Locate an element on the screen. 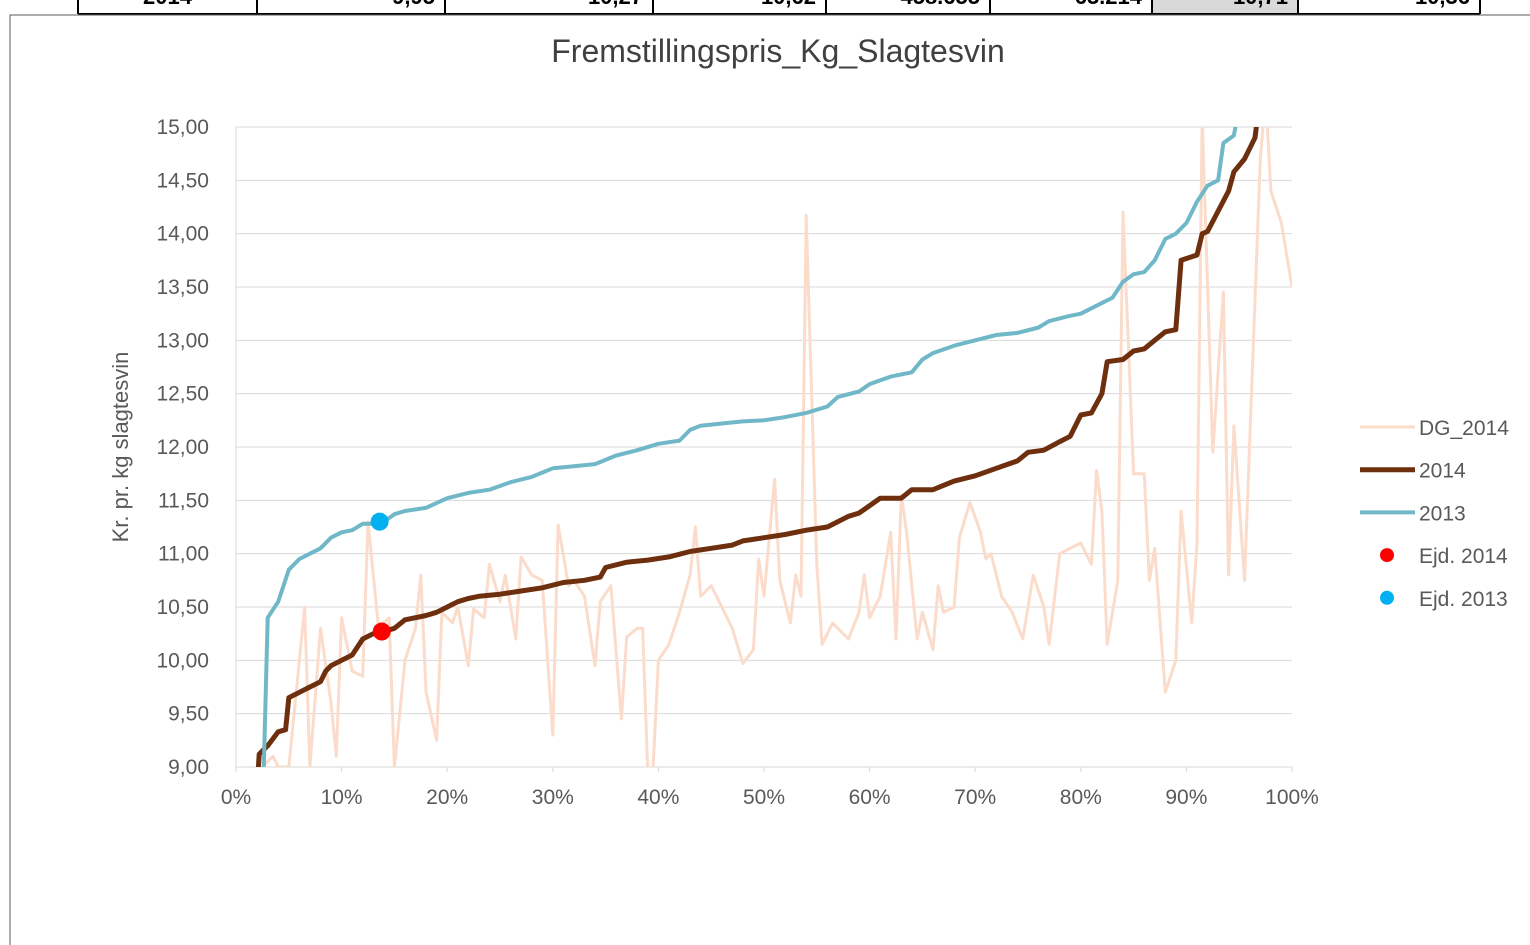  y-tick-label: 12,00 is located at coordinates (182, 447).